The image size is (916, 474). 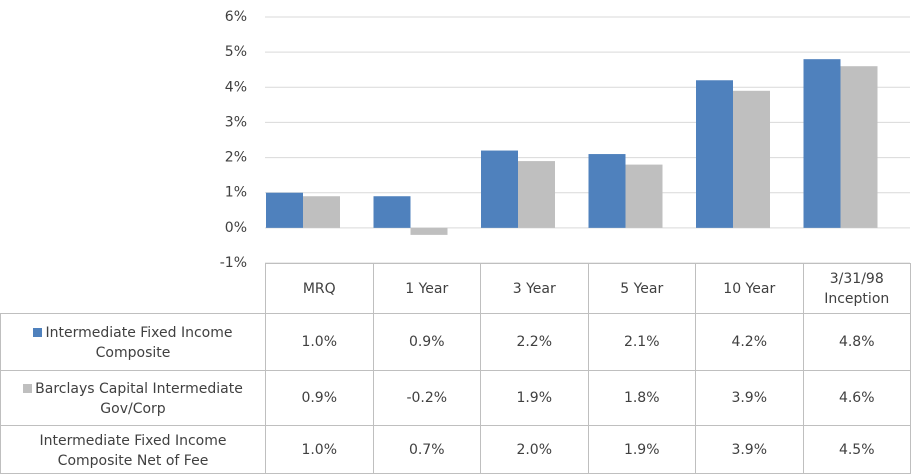 What do you see at coordinates (534, 449) in the screenshot?
I see `table-cell: 2.0%` at bounding box center [534, 449].